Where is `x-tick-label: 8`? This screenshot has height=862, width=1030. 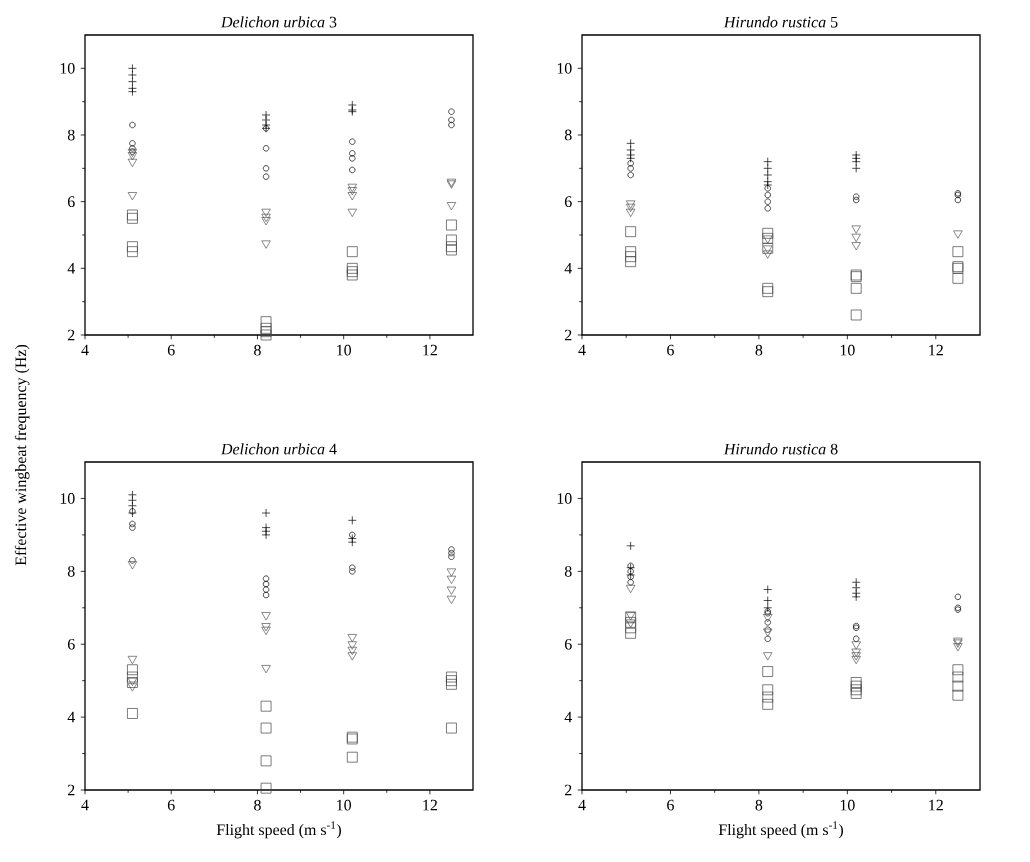 x-tick-label: 8 is located at coordinates (257, 350).